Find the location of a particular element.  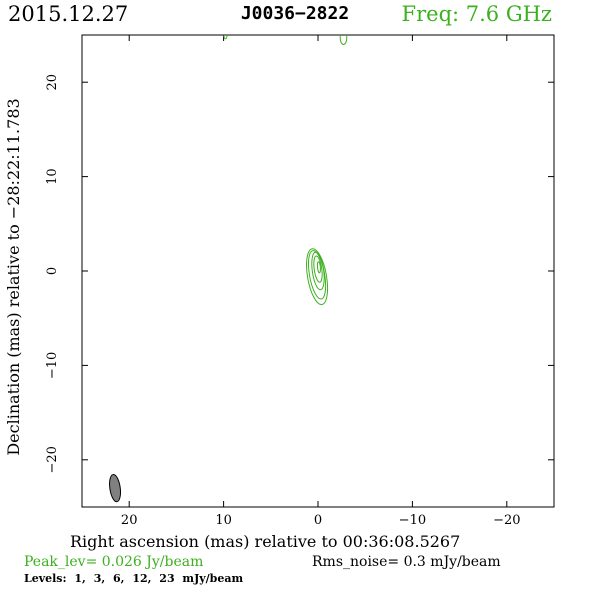

x-tick-label: −10 is located at coordinates (412, 520).